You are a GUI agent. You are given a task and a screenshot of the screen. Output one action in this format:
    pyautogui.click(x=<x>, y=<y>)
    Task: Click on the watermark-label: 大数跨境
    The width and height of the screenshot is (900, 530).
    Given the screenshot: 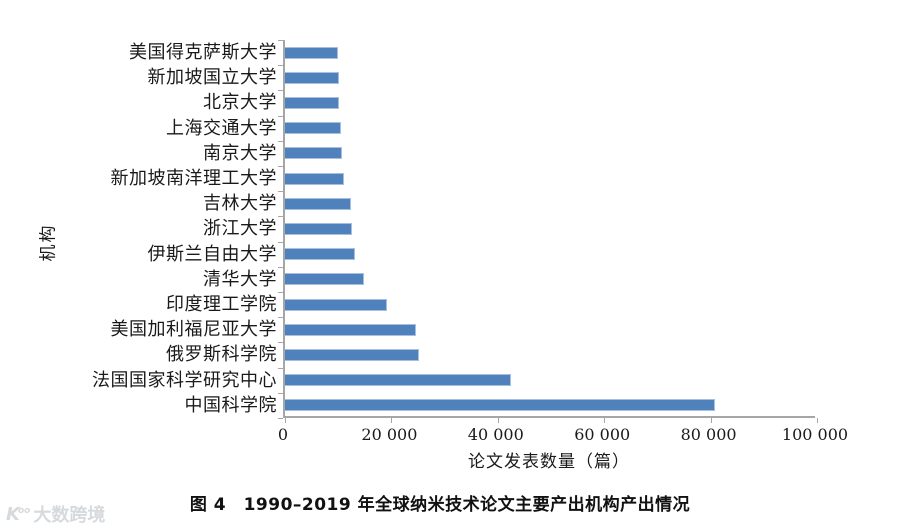 What is the action you would take?
    pyautogui.click(x=69, y=515)
    